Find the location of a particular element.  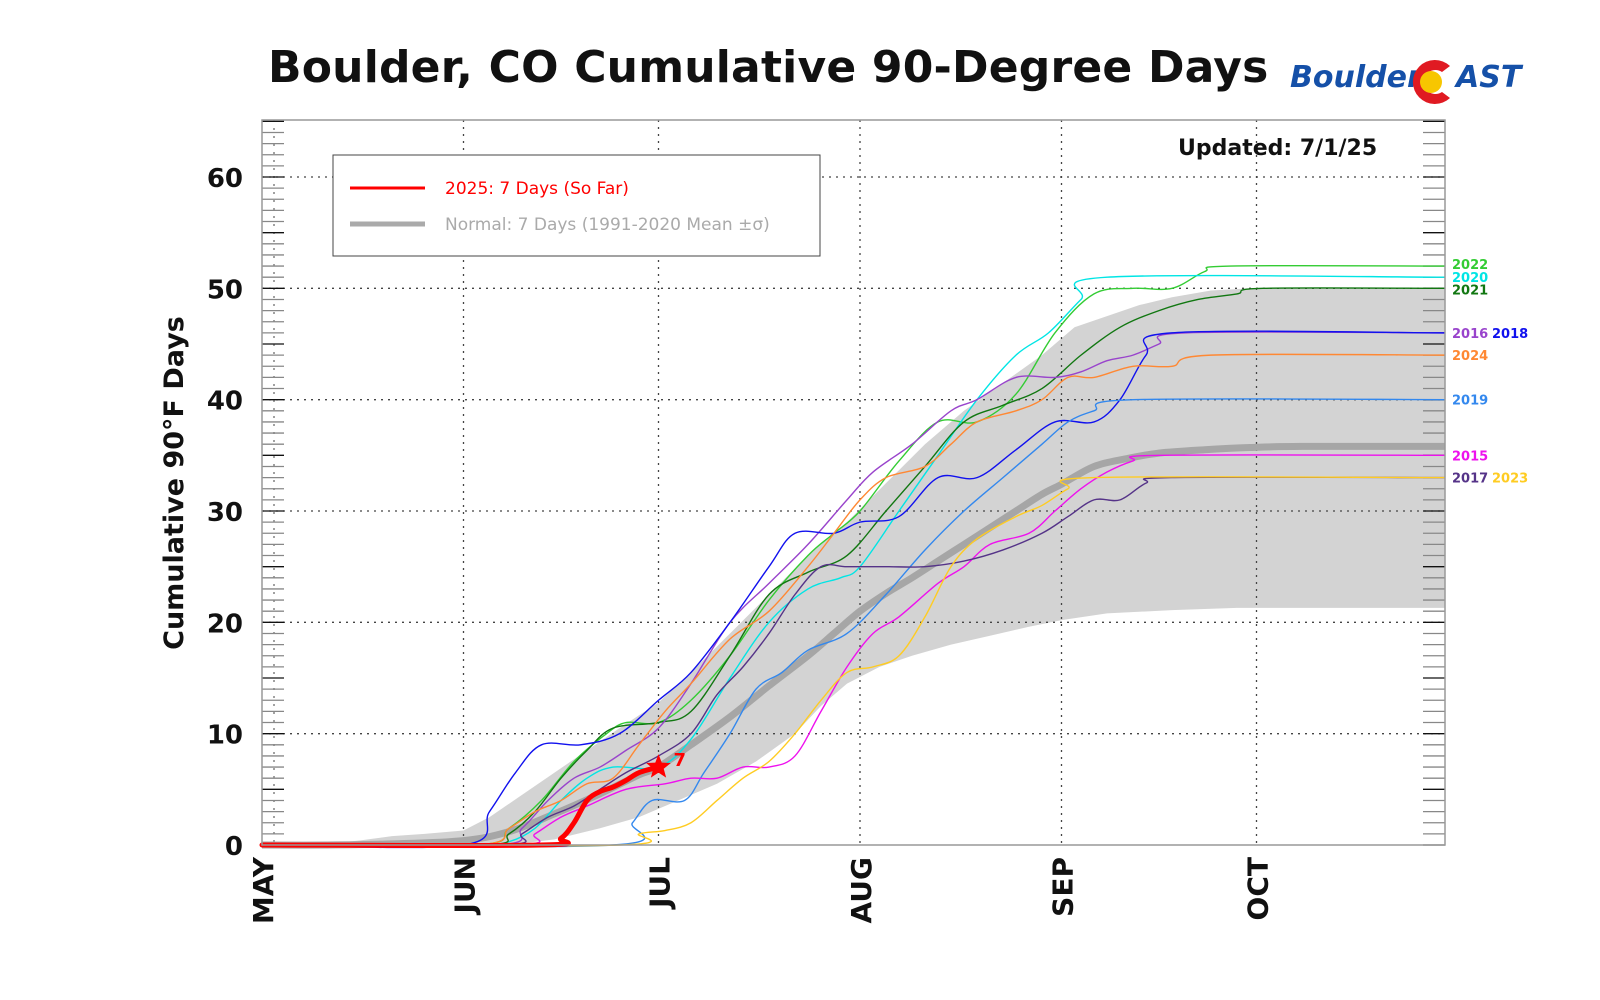

year-label-2024: 2024 is located at coordinates (1470, 356).